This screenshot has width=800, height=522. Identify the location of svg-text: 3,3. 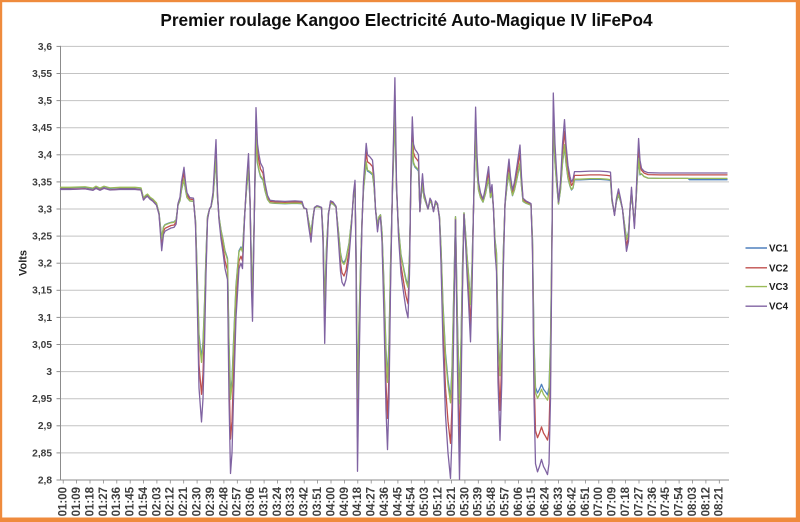
(45, 209).